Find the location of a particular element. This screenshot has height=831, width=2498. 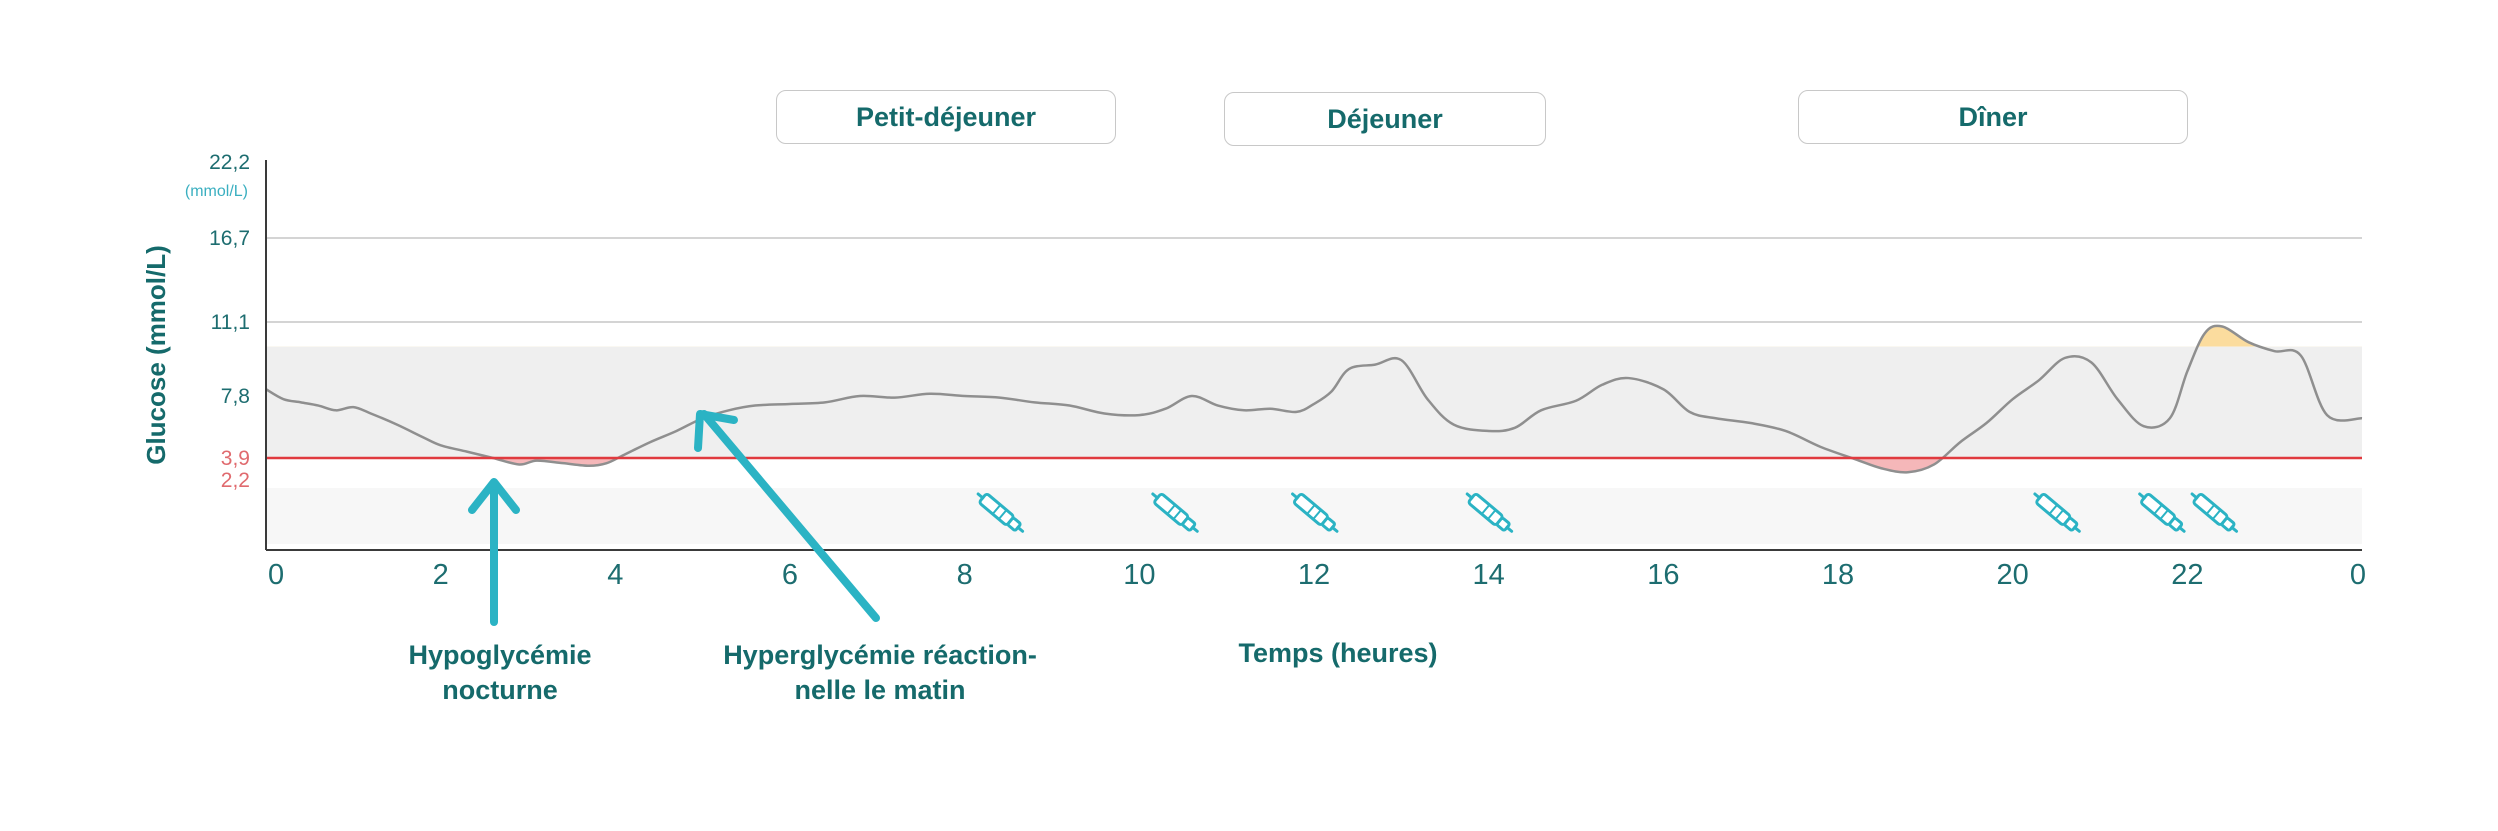

meal-breakfast: Petit-déjeuner is located at coordinates (946, 117).